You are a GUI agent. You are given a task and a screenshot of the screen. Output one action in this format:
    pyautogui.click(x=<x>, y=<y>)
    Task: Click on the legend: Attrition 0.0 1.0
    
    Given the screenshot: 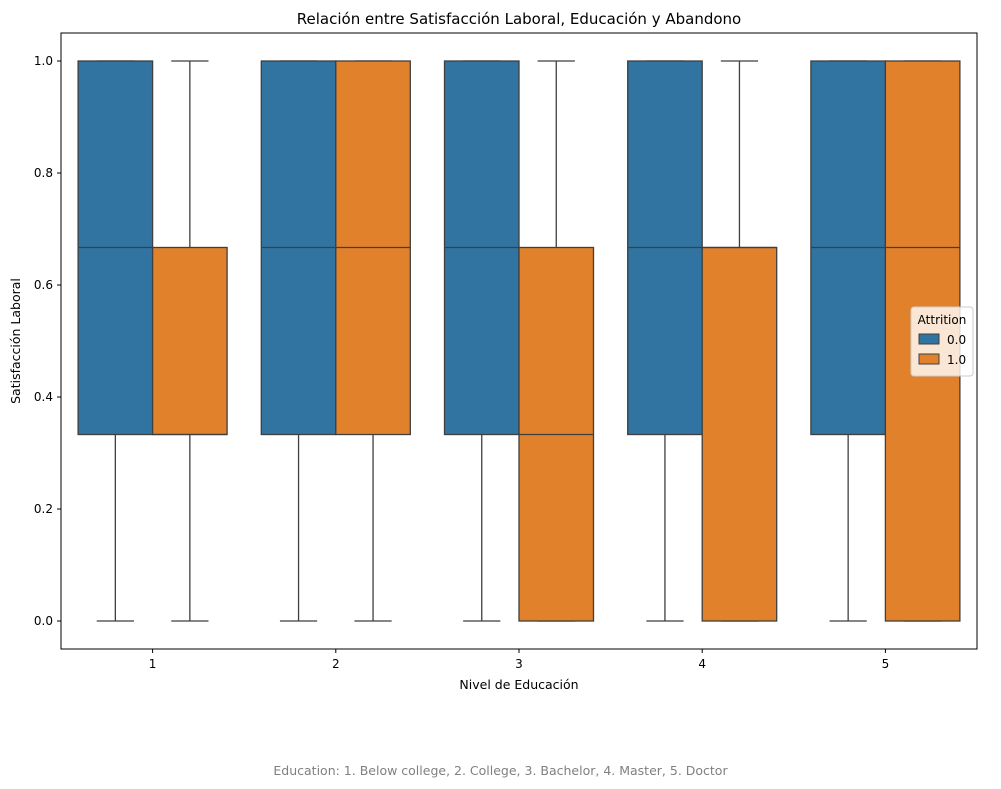 What is the action you would take?
    pyautogui.click(x=942, y=341)
    